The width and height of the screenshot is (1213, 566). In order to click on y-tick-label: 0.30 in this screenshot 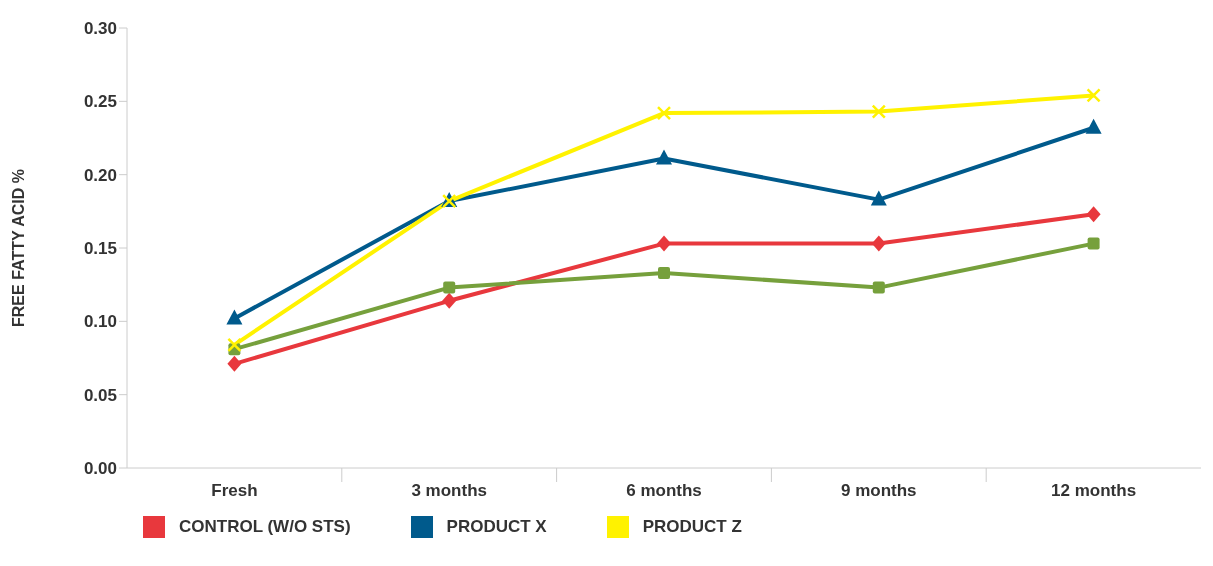, I will do `click(100, 29)`.